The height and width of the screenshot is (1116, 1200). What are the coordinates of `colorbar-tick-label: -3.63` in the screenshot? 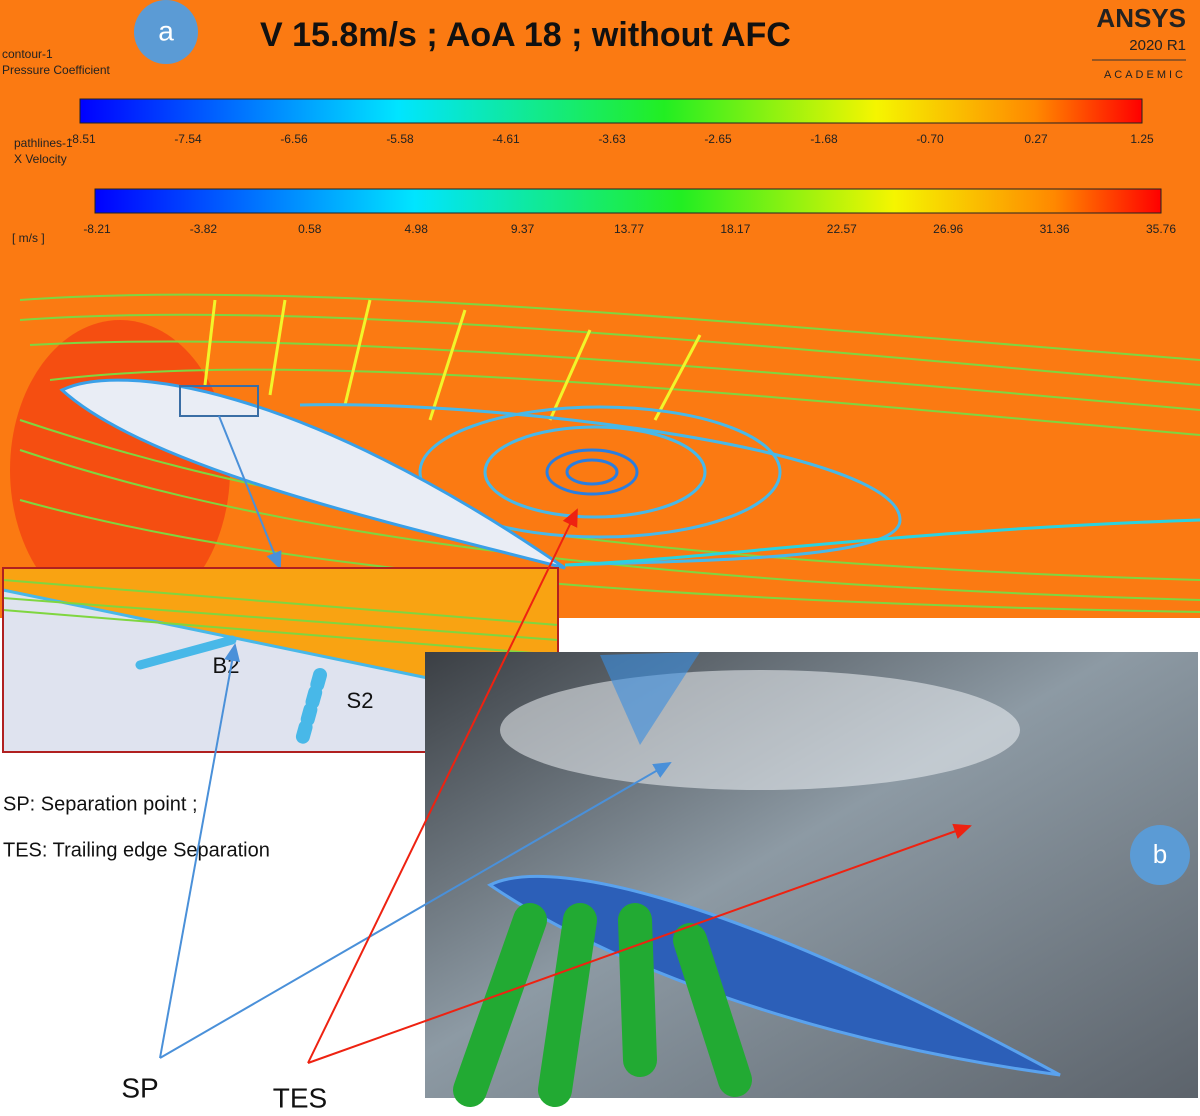 It's located at (612, 139).